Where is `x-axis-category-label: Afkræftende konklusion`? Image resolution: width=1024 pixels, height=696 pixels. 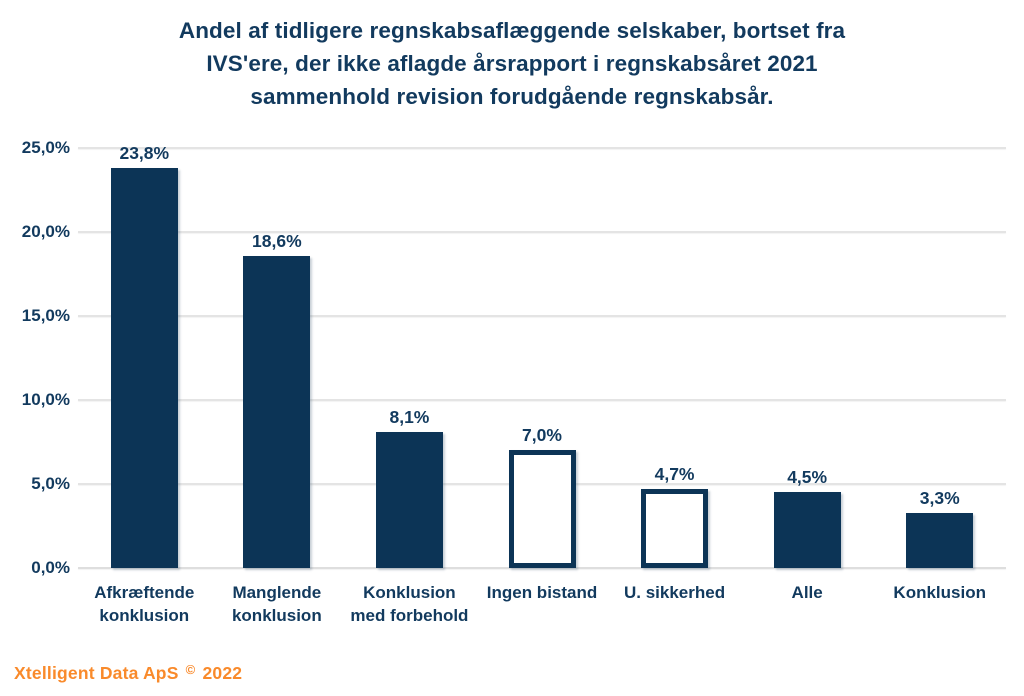 x-axis-category-label: Afkræftende konklusion is located at coordinates (144, 604).